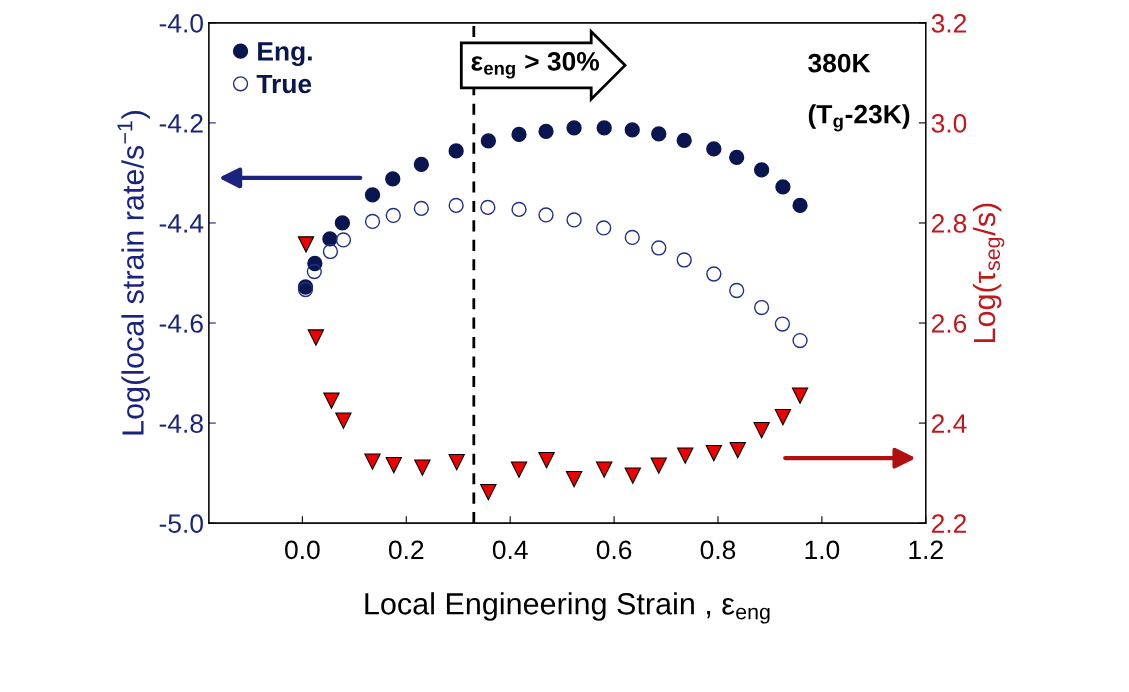 This screenshot has width=1129, height=692. I want to click on x-axis-title: Local Engineering Strain , ε$_{eng}$, so click(567, 608).